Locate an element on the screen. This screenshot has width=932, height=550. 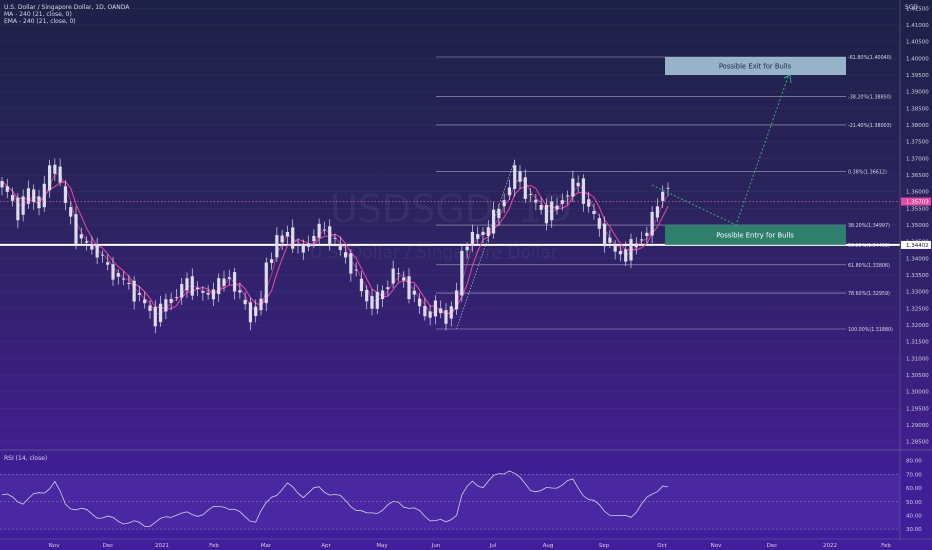
ema-indicator-label: EMA - 240 (21, close, 0) is located at coordinates (40, 21).